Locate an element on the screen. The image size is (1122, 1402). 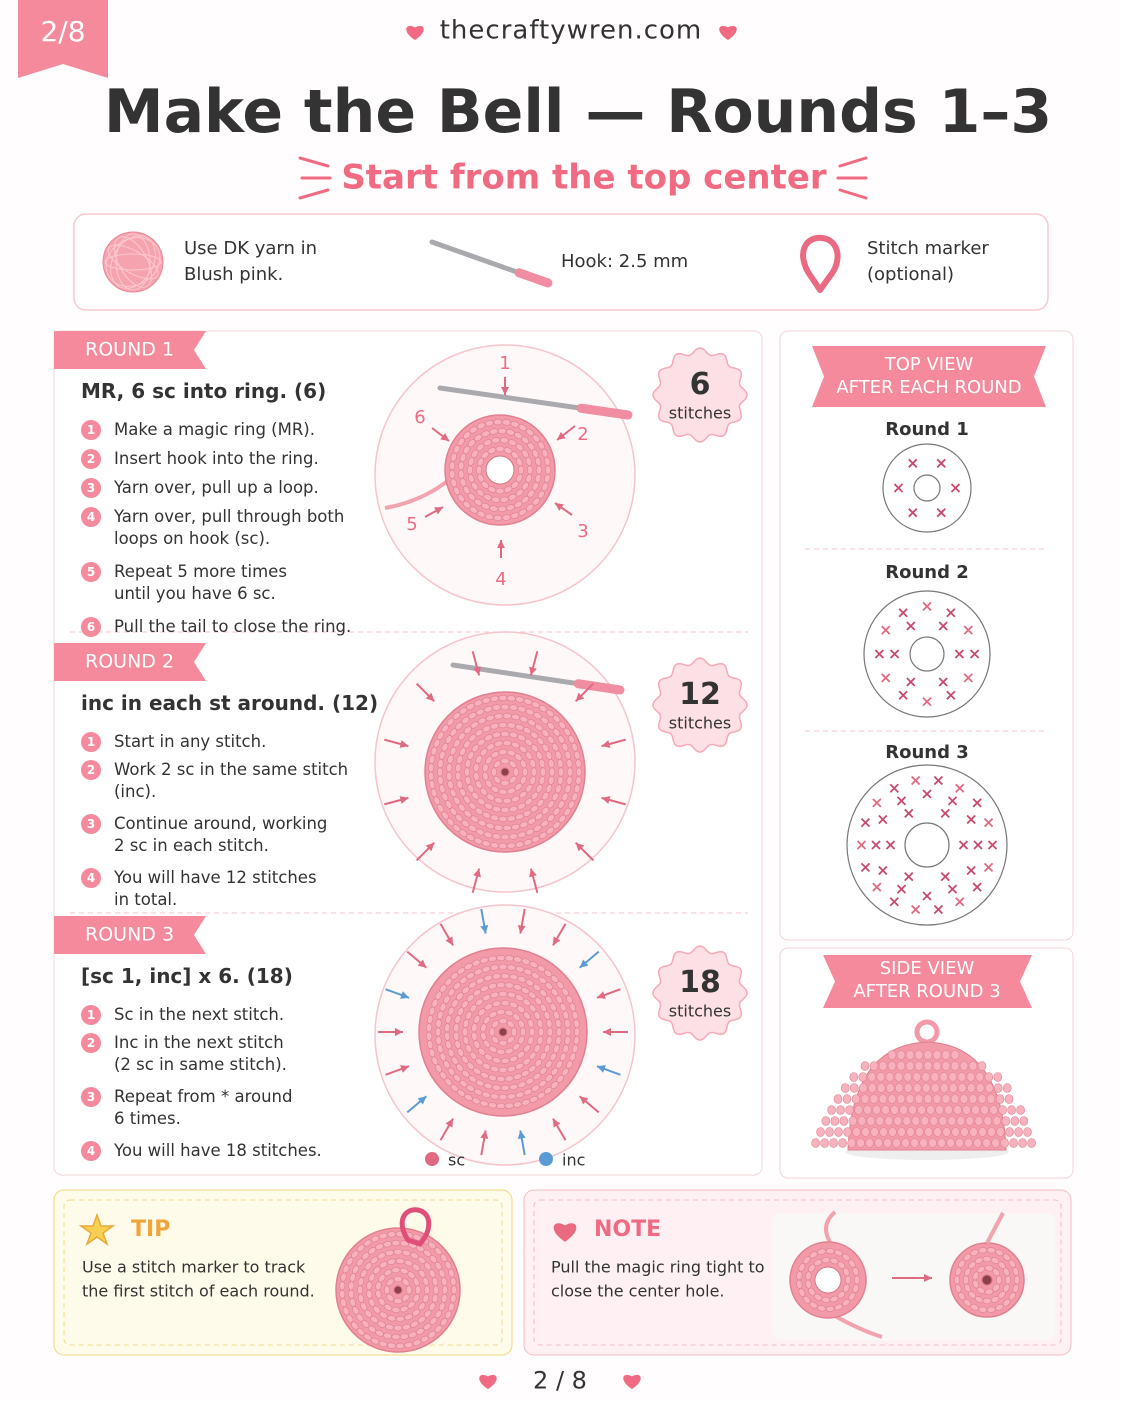
step-number-circle is located at coordinates (91, 1097).